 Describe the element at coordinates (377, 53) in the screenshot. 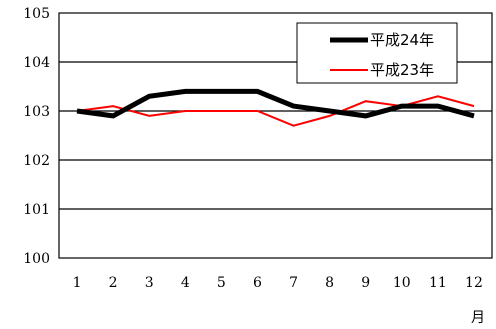

I see `legend-box` at that location.